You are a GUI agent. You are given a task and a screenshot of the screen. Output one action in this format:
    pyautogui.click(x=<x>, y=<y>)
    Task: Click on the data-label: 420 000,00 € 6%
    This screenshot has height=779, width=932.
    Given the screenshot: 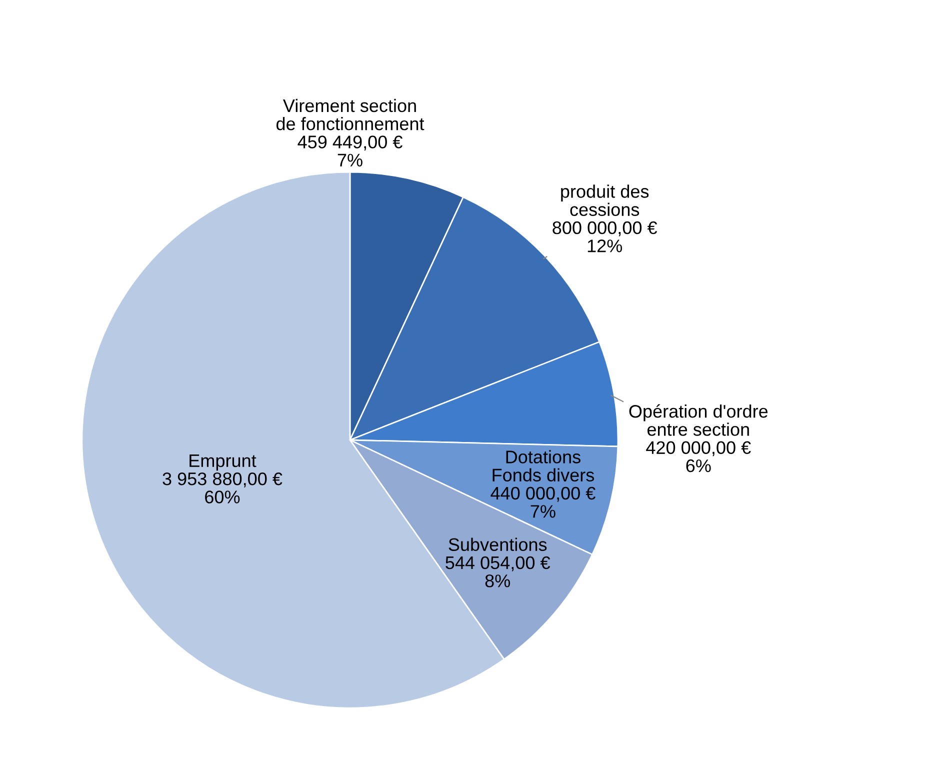 What is the action you would take?
    pyautogui.click(x=698, y=456)
    